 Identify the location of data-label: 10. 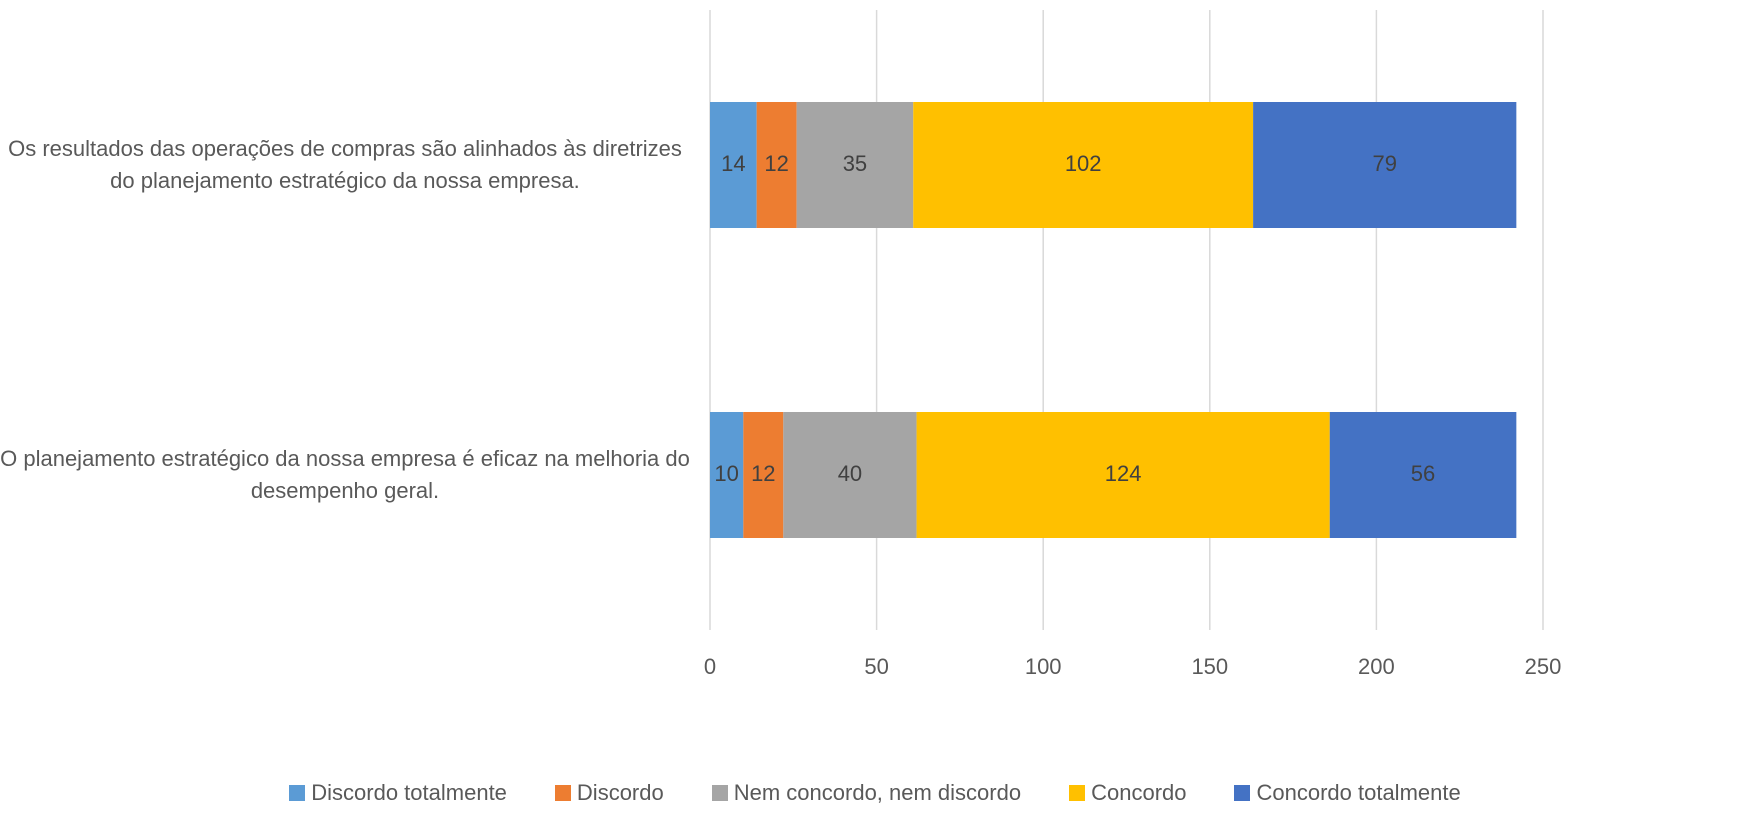
(726, 473).